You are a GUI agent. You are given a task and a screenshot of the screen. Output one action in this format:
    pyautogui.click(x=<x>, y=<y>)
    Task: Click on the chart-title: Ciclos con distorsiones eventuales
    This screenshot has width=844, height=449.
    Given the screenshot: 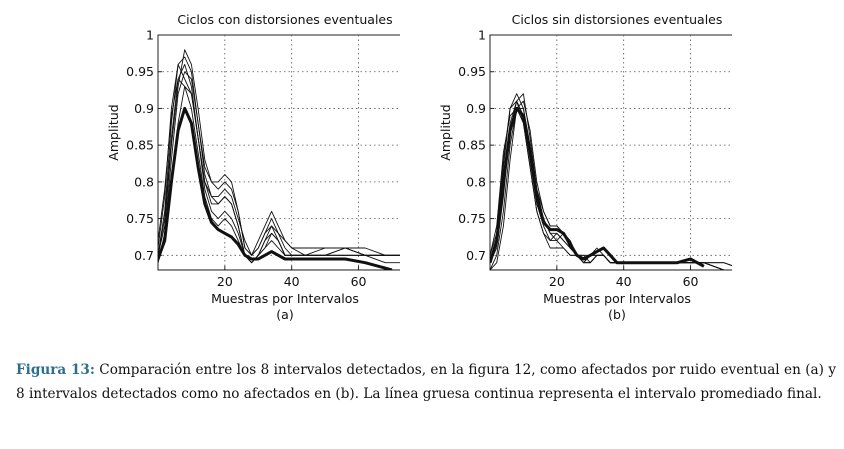 What is the action you would take?
    pyautogui.click(x=284, y=19)
    